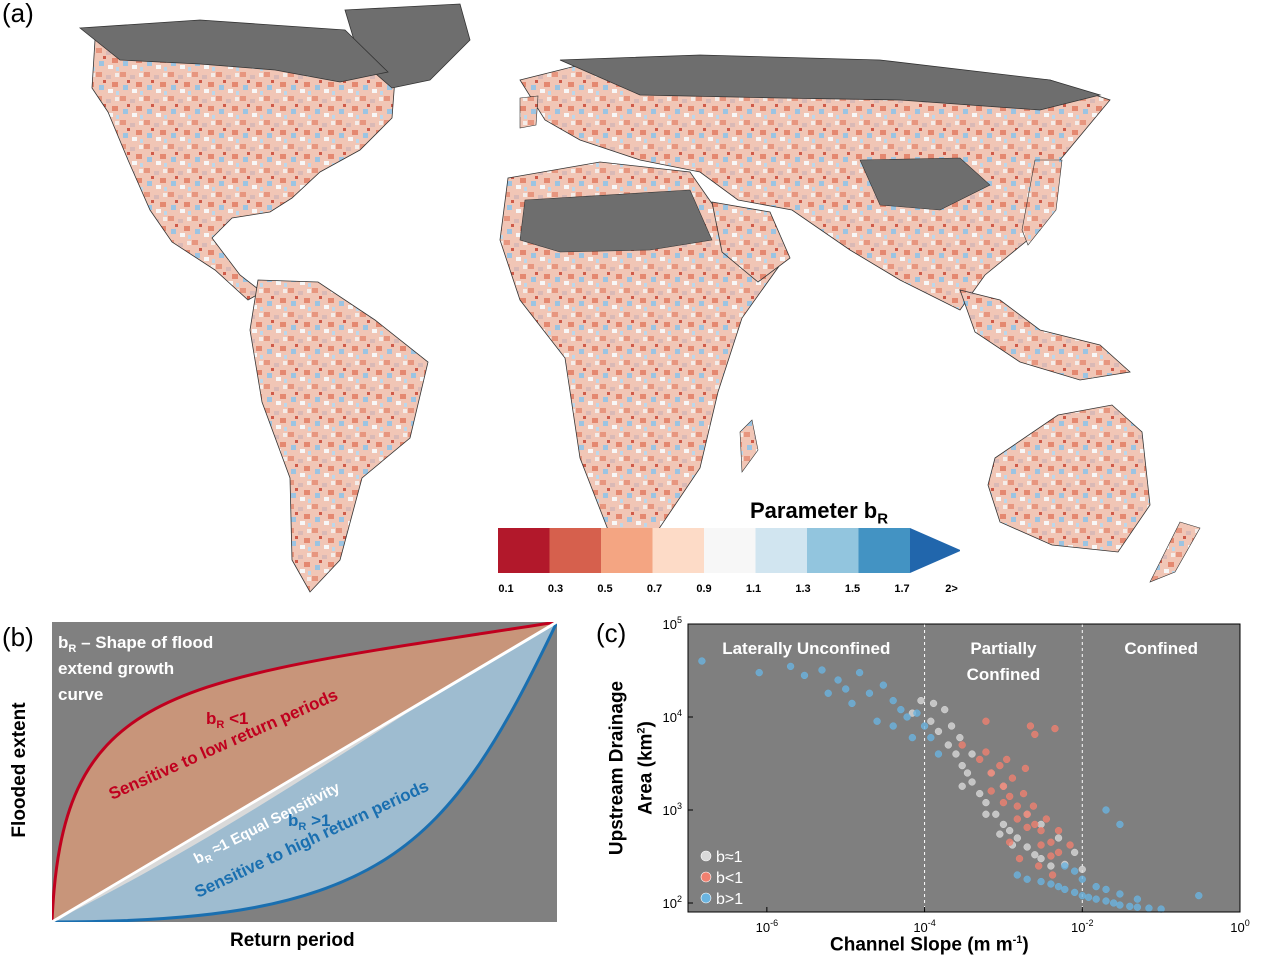 This screenshot has height=962, width=1266. What do you see at coordinates (616, 221) in the screenshot?
I see `sahara` at bounding box center [616, 221].